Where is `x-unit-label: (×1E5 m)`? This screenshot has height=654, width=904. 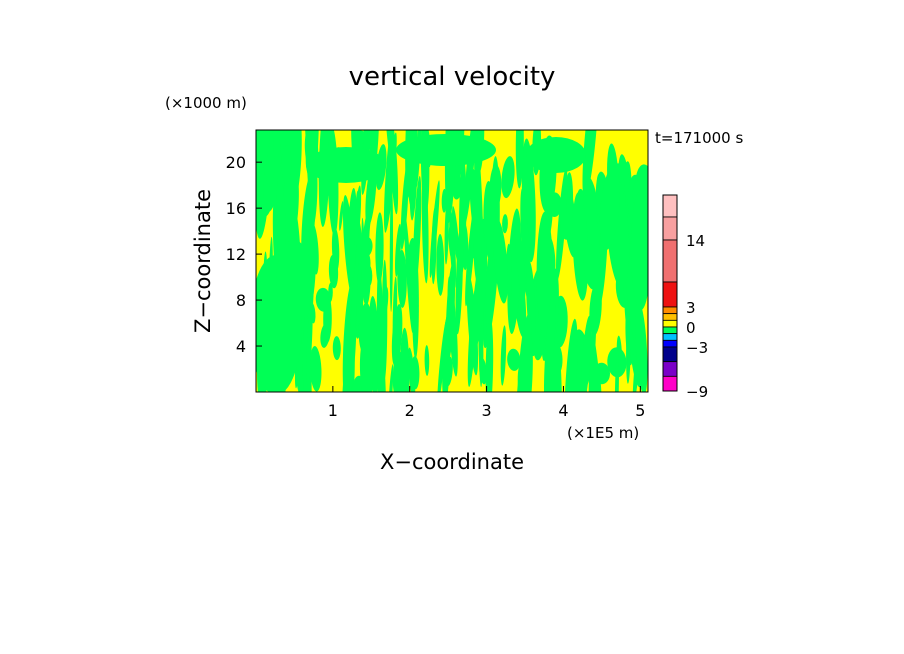
x-unit-label: (×1E5 m) is located at coordinates (603, 433).